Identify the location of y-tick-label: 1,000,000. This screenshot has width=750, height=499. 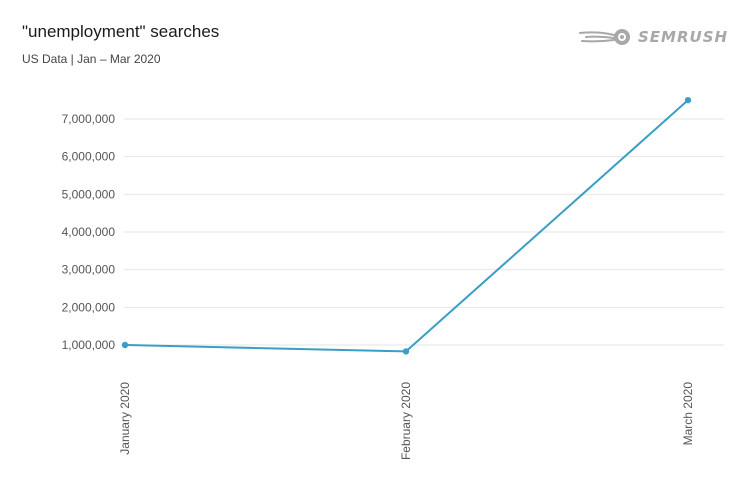
(89, 345).